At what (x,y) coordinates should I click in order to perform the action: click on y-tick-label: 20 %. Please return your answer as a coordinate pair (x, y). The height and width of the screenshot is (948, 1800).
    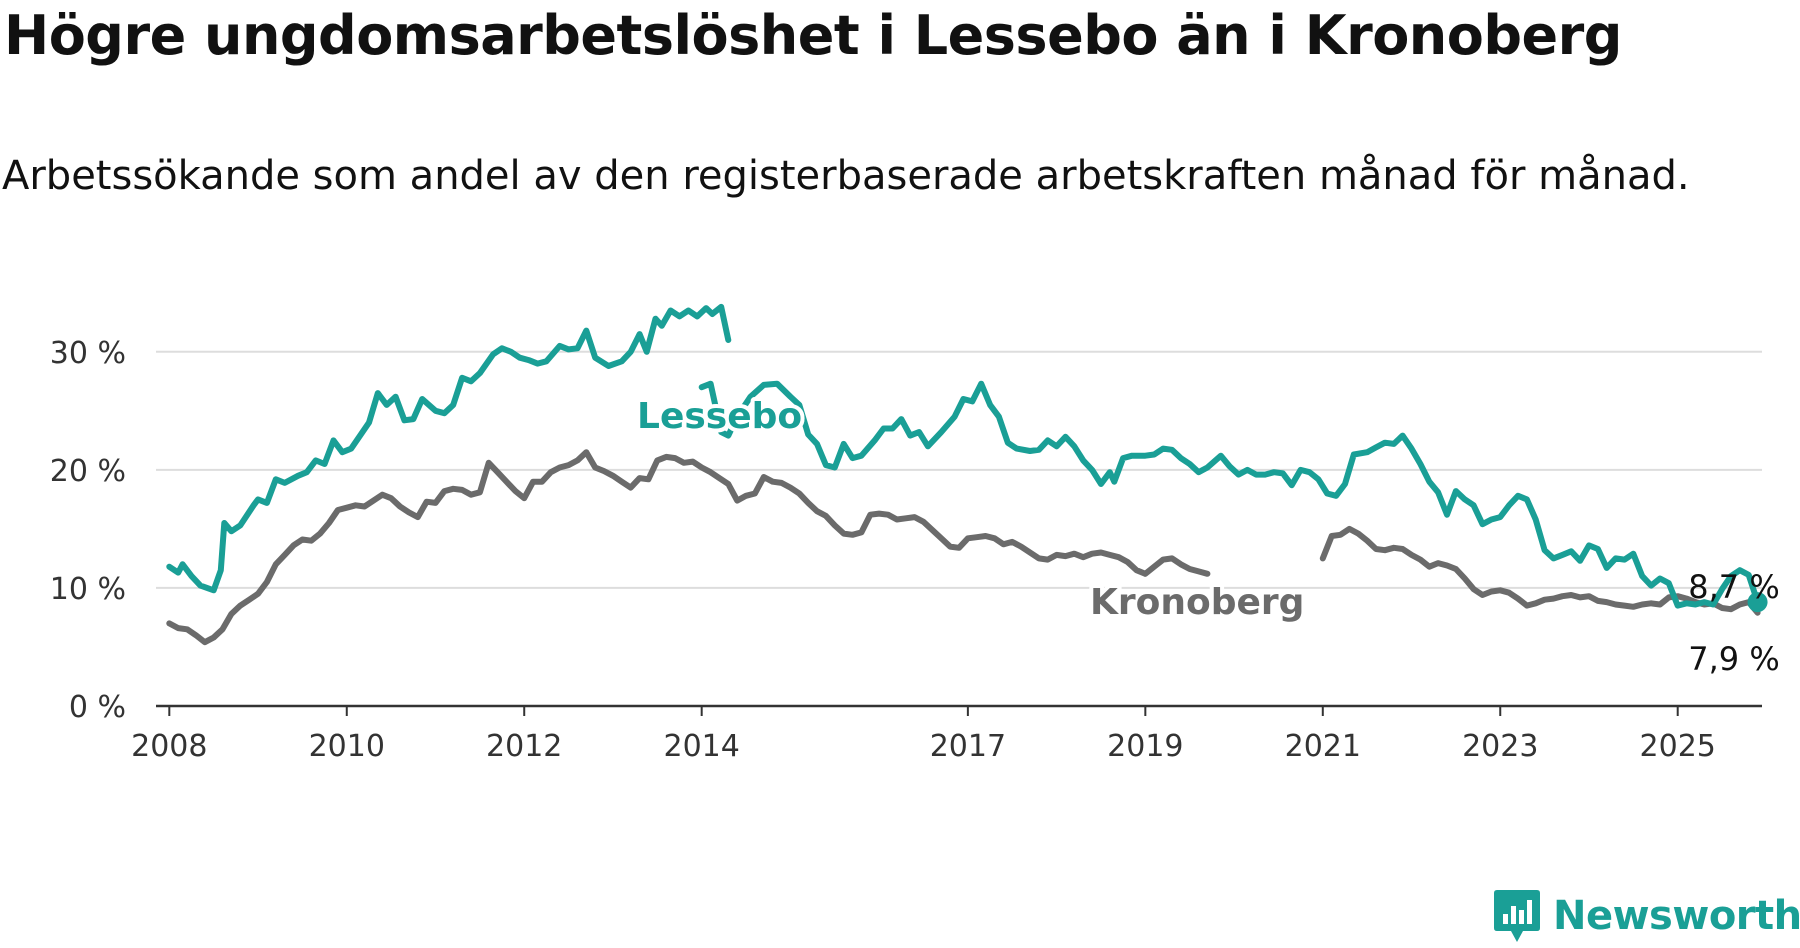
    Looking at the image, I should click on (88, 471).